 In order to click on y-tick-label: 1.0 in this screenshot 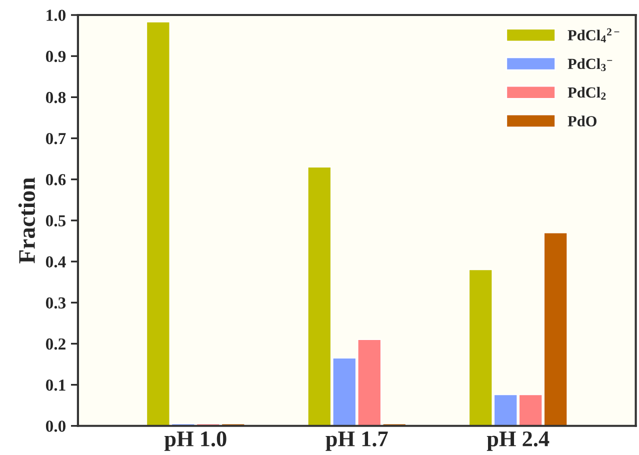, I will do `click(56, 16)`.